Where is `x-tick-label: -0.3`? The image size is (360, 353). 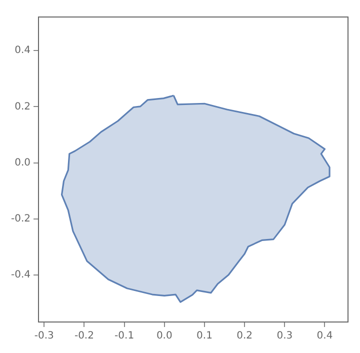 x-tick-label: -0.3 is located at coordinates (44, 336).